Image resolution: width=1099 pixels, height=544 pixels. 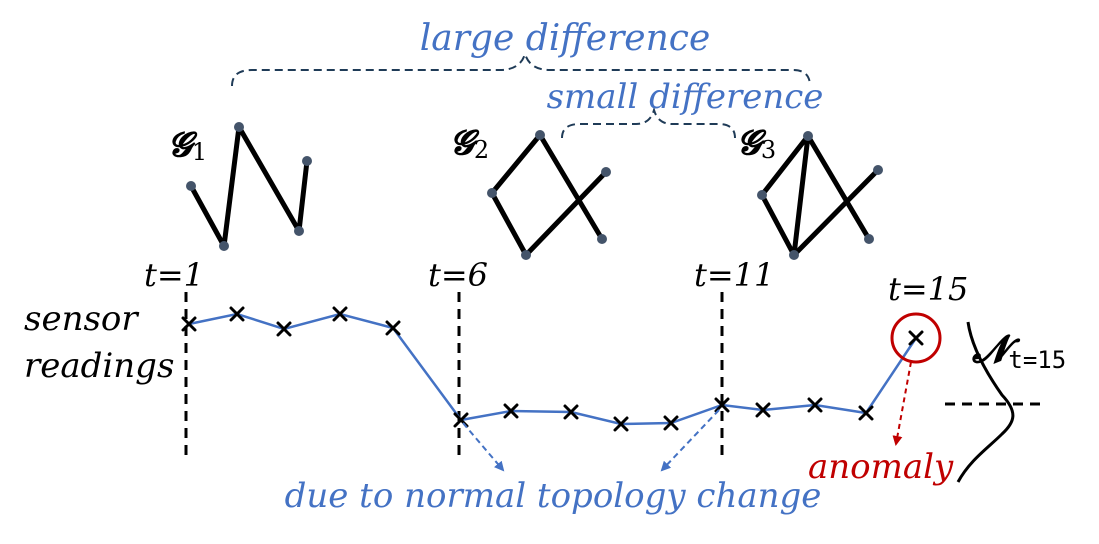 I want to click on graph-g1, so click(x=249, y=186).